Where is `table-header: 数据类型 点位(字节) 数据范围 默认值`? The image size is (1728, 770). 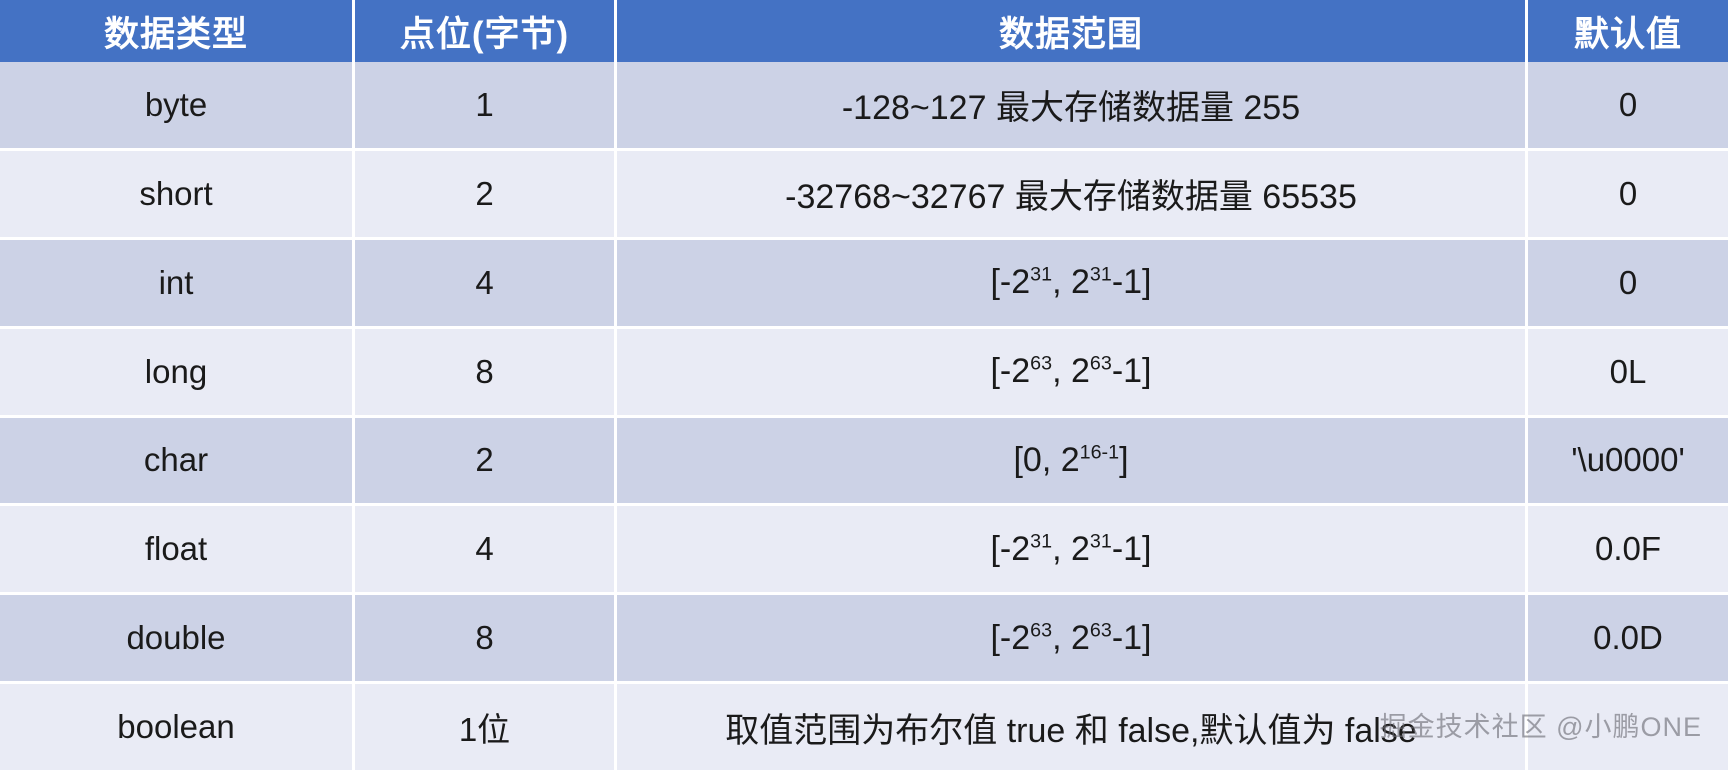 table-header: 数据类型 点位(字节) 数据范围 默认值 is located at coordinates (864, 31).